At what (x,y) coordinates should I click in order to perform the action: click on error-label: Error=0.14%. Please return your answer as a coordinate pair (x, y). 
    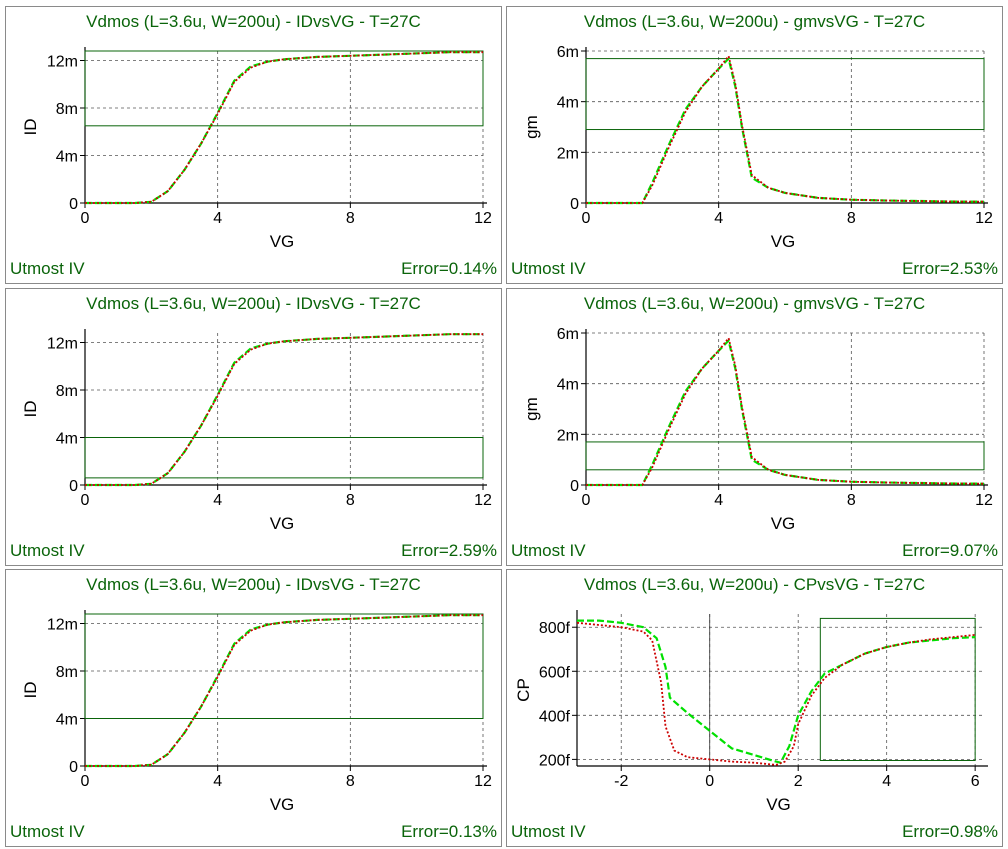
    Looking at the image, I should click on (449, 268).